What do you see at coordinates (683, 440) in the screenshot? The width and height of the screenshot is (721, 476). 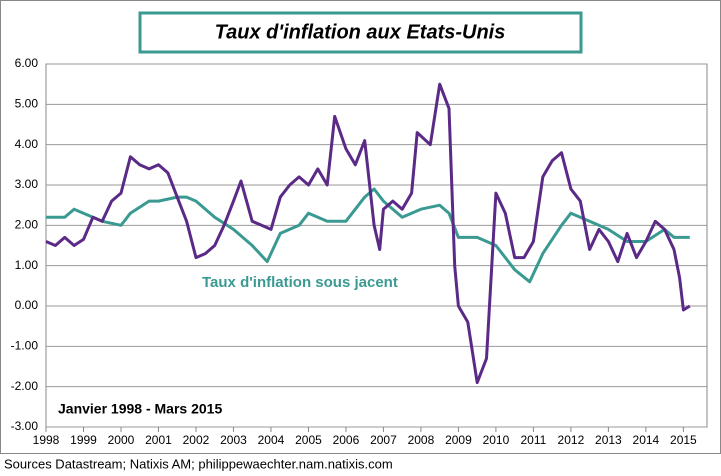 I see `x-tick-label: 2015` at bounding box center [683, 440].